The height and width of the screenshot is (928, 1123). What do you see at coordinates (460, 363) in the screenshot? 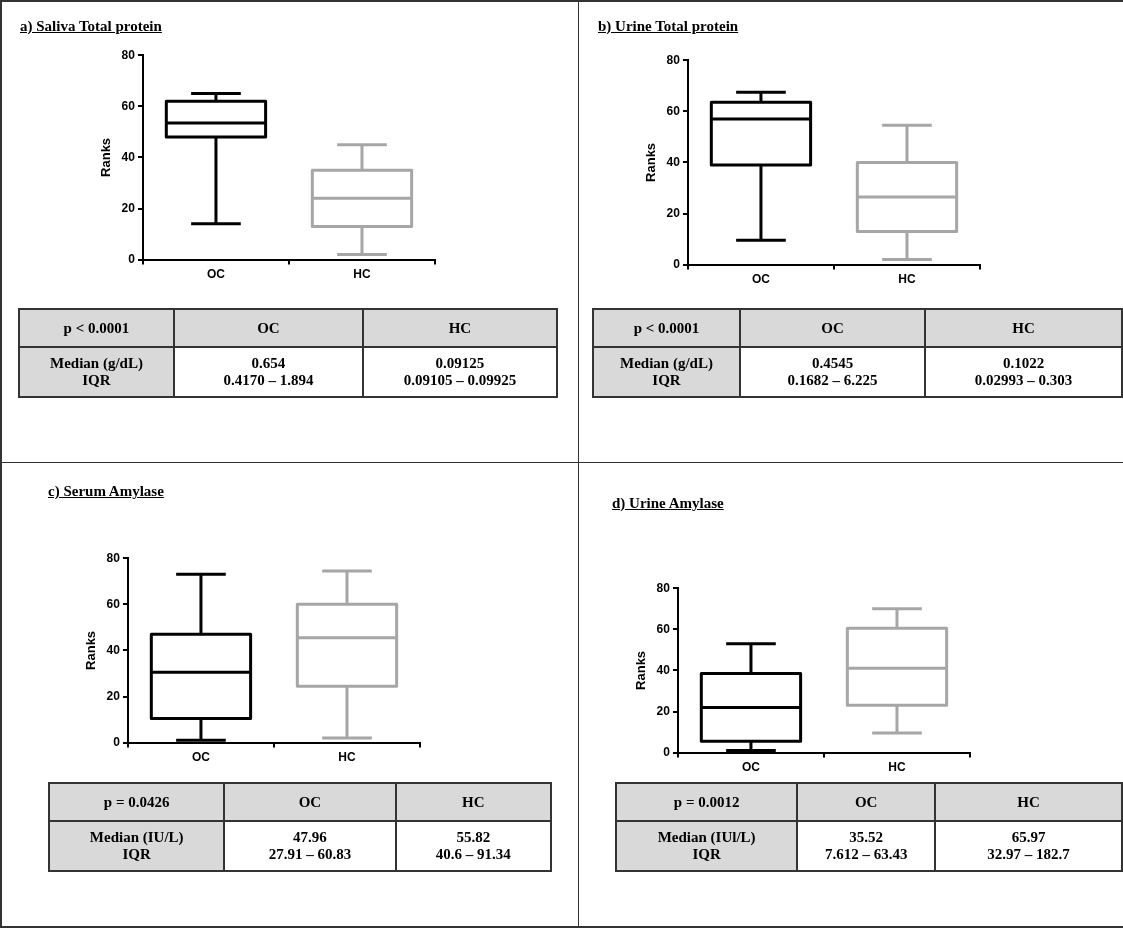
I see `text: 0.09125` at bounding box center [460, 363].